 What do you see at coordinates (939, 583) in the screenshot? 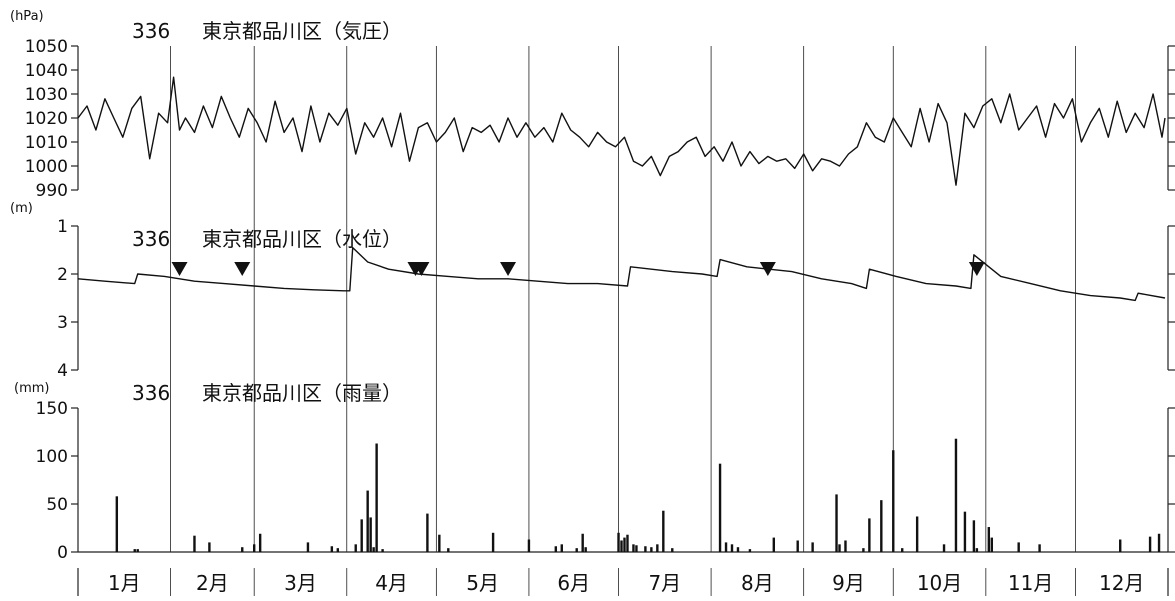
I see `month-label: 10月` at bounding box center [939, 583].